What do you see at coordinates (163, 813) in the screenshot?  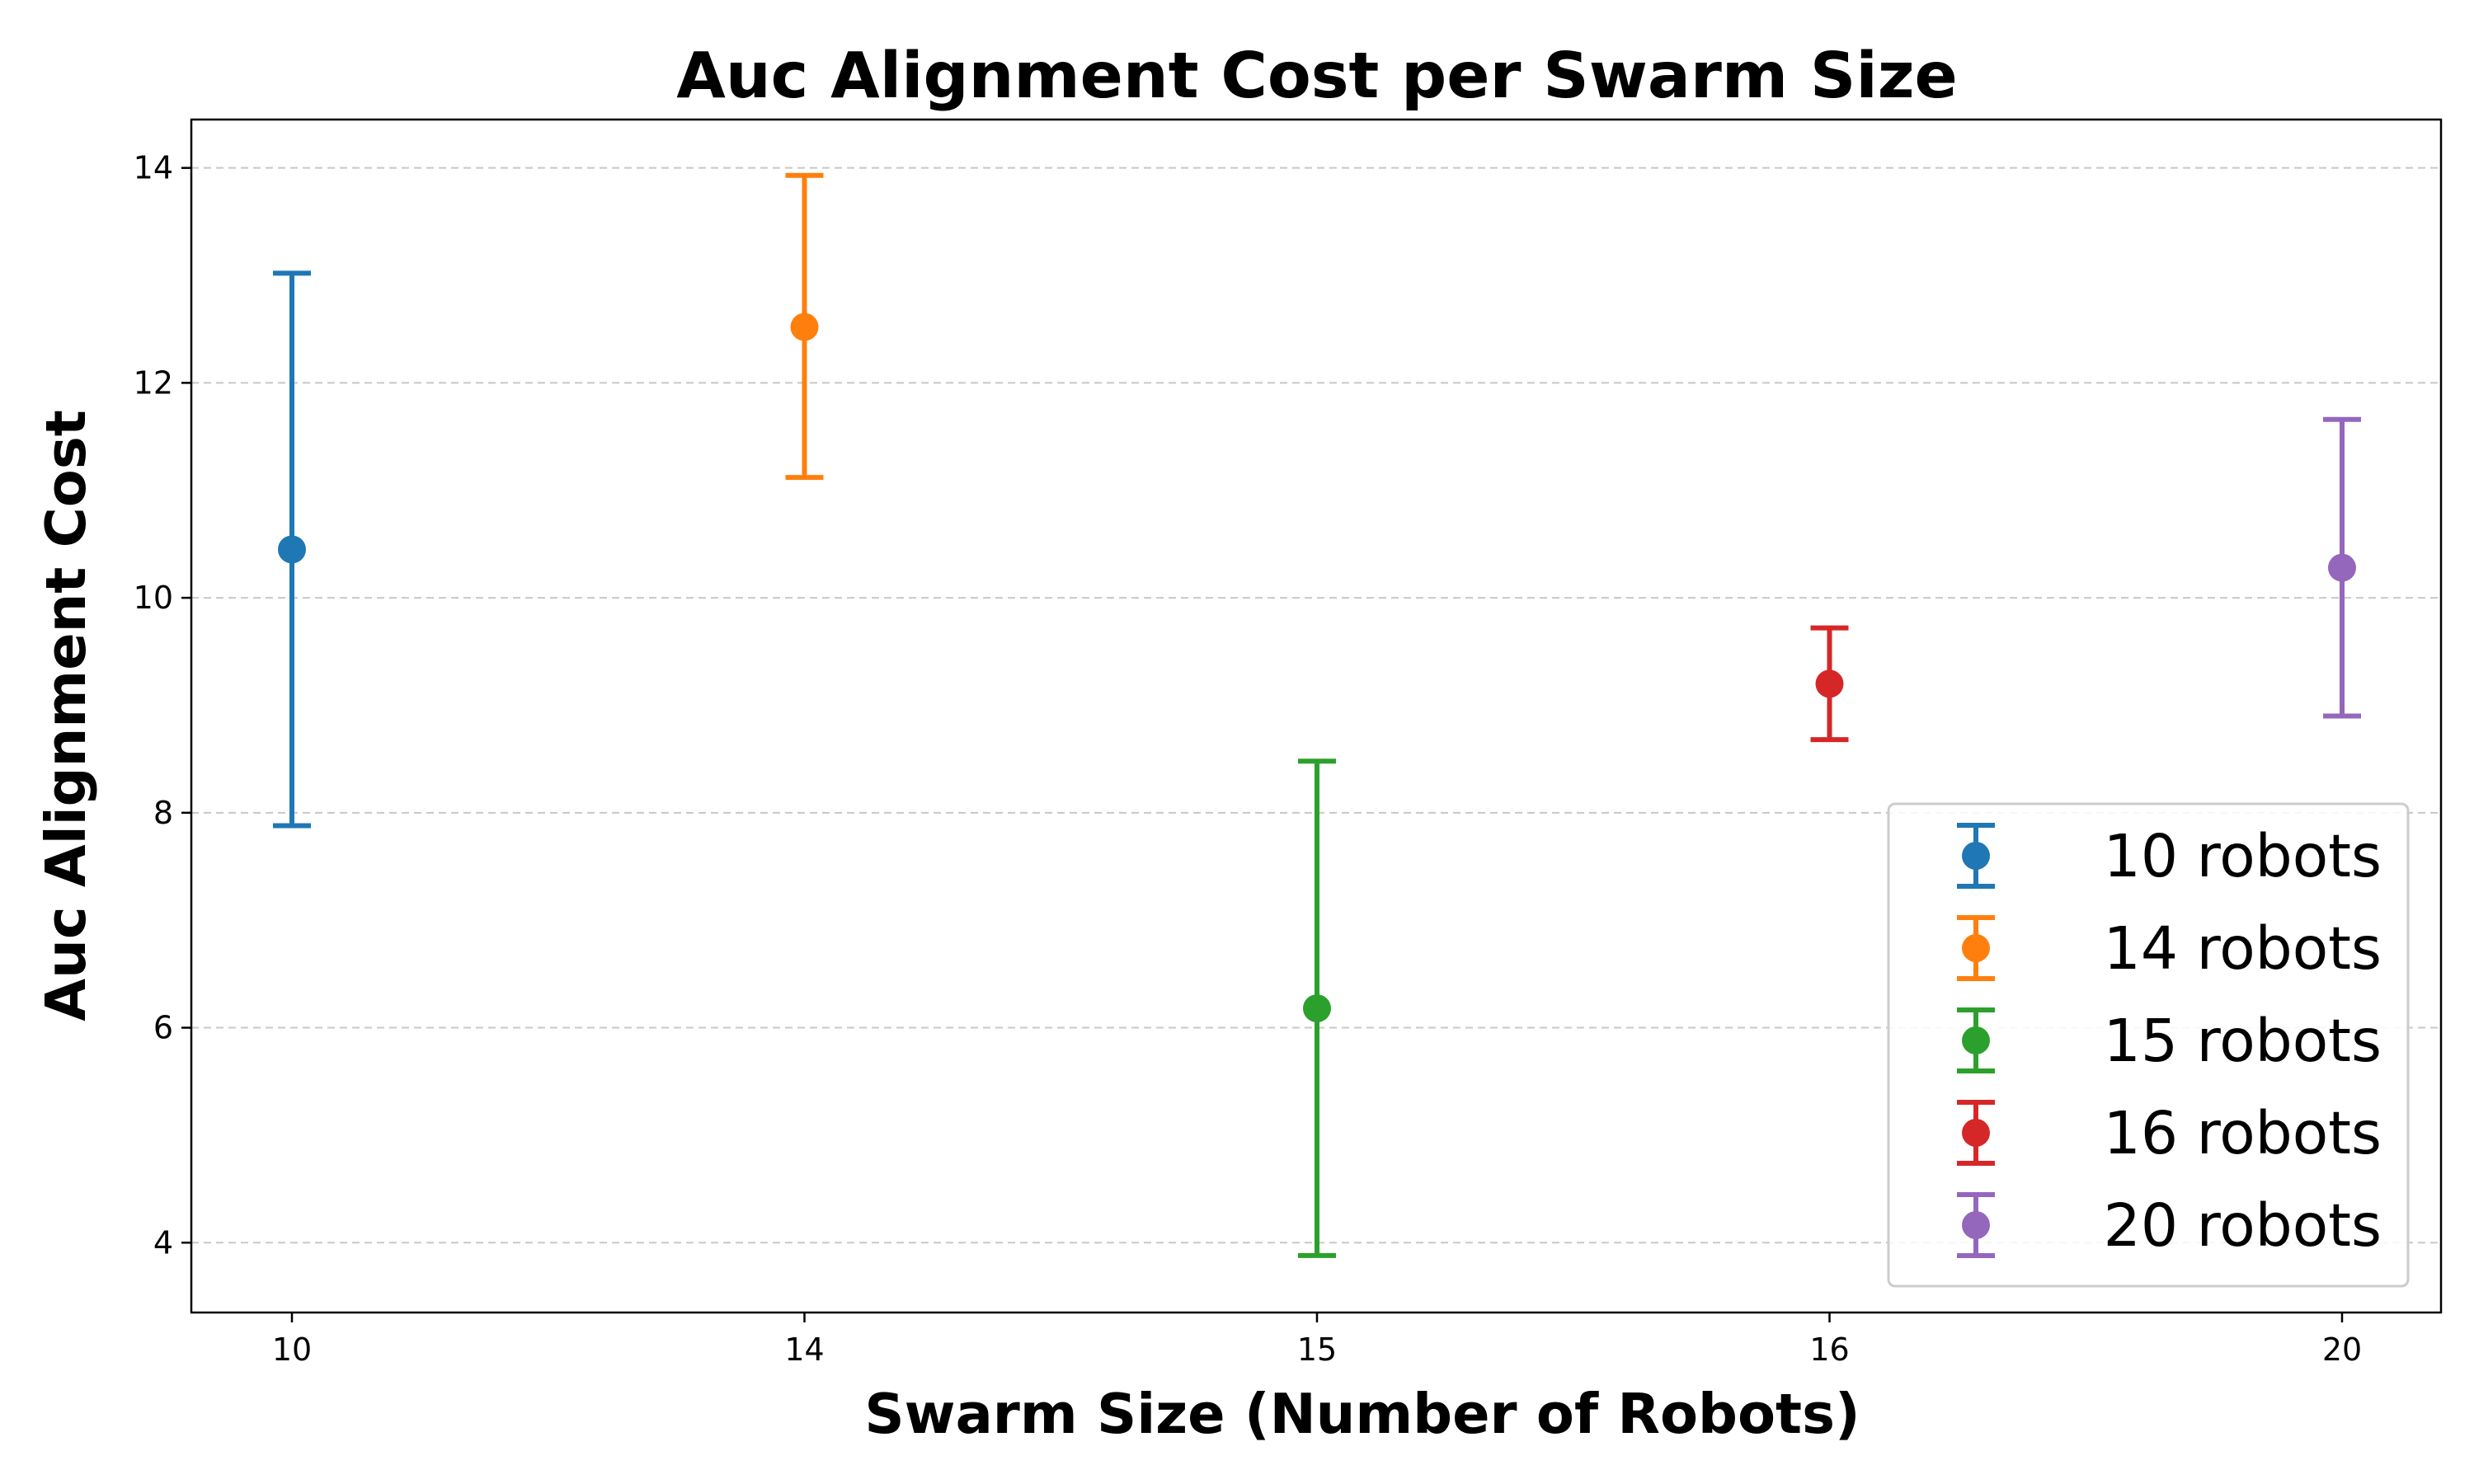 I see `y-tick-label: 8` at bounding box center [163, 813].